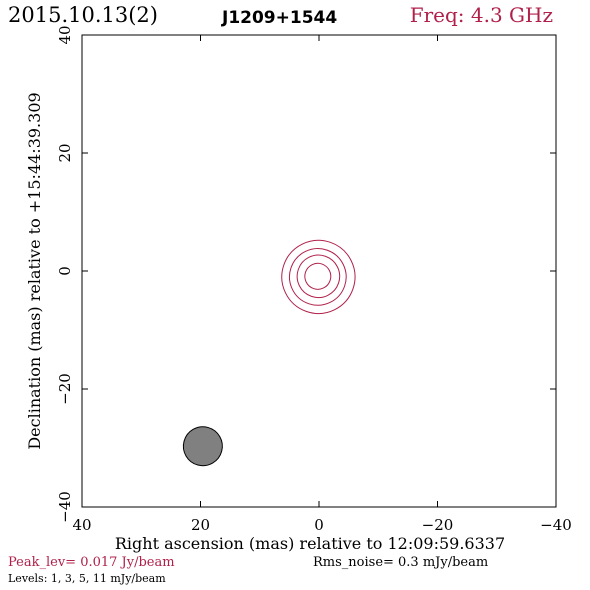 This screenshot has width=590, height=590. Describe the element at coordinates (81, 525) in the screenshot. I see `x-tick-label: 40` at that location.